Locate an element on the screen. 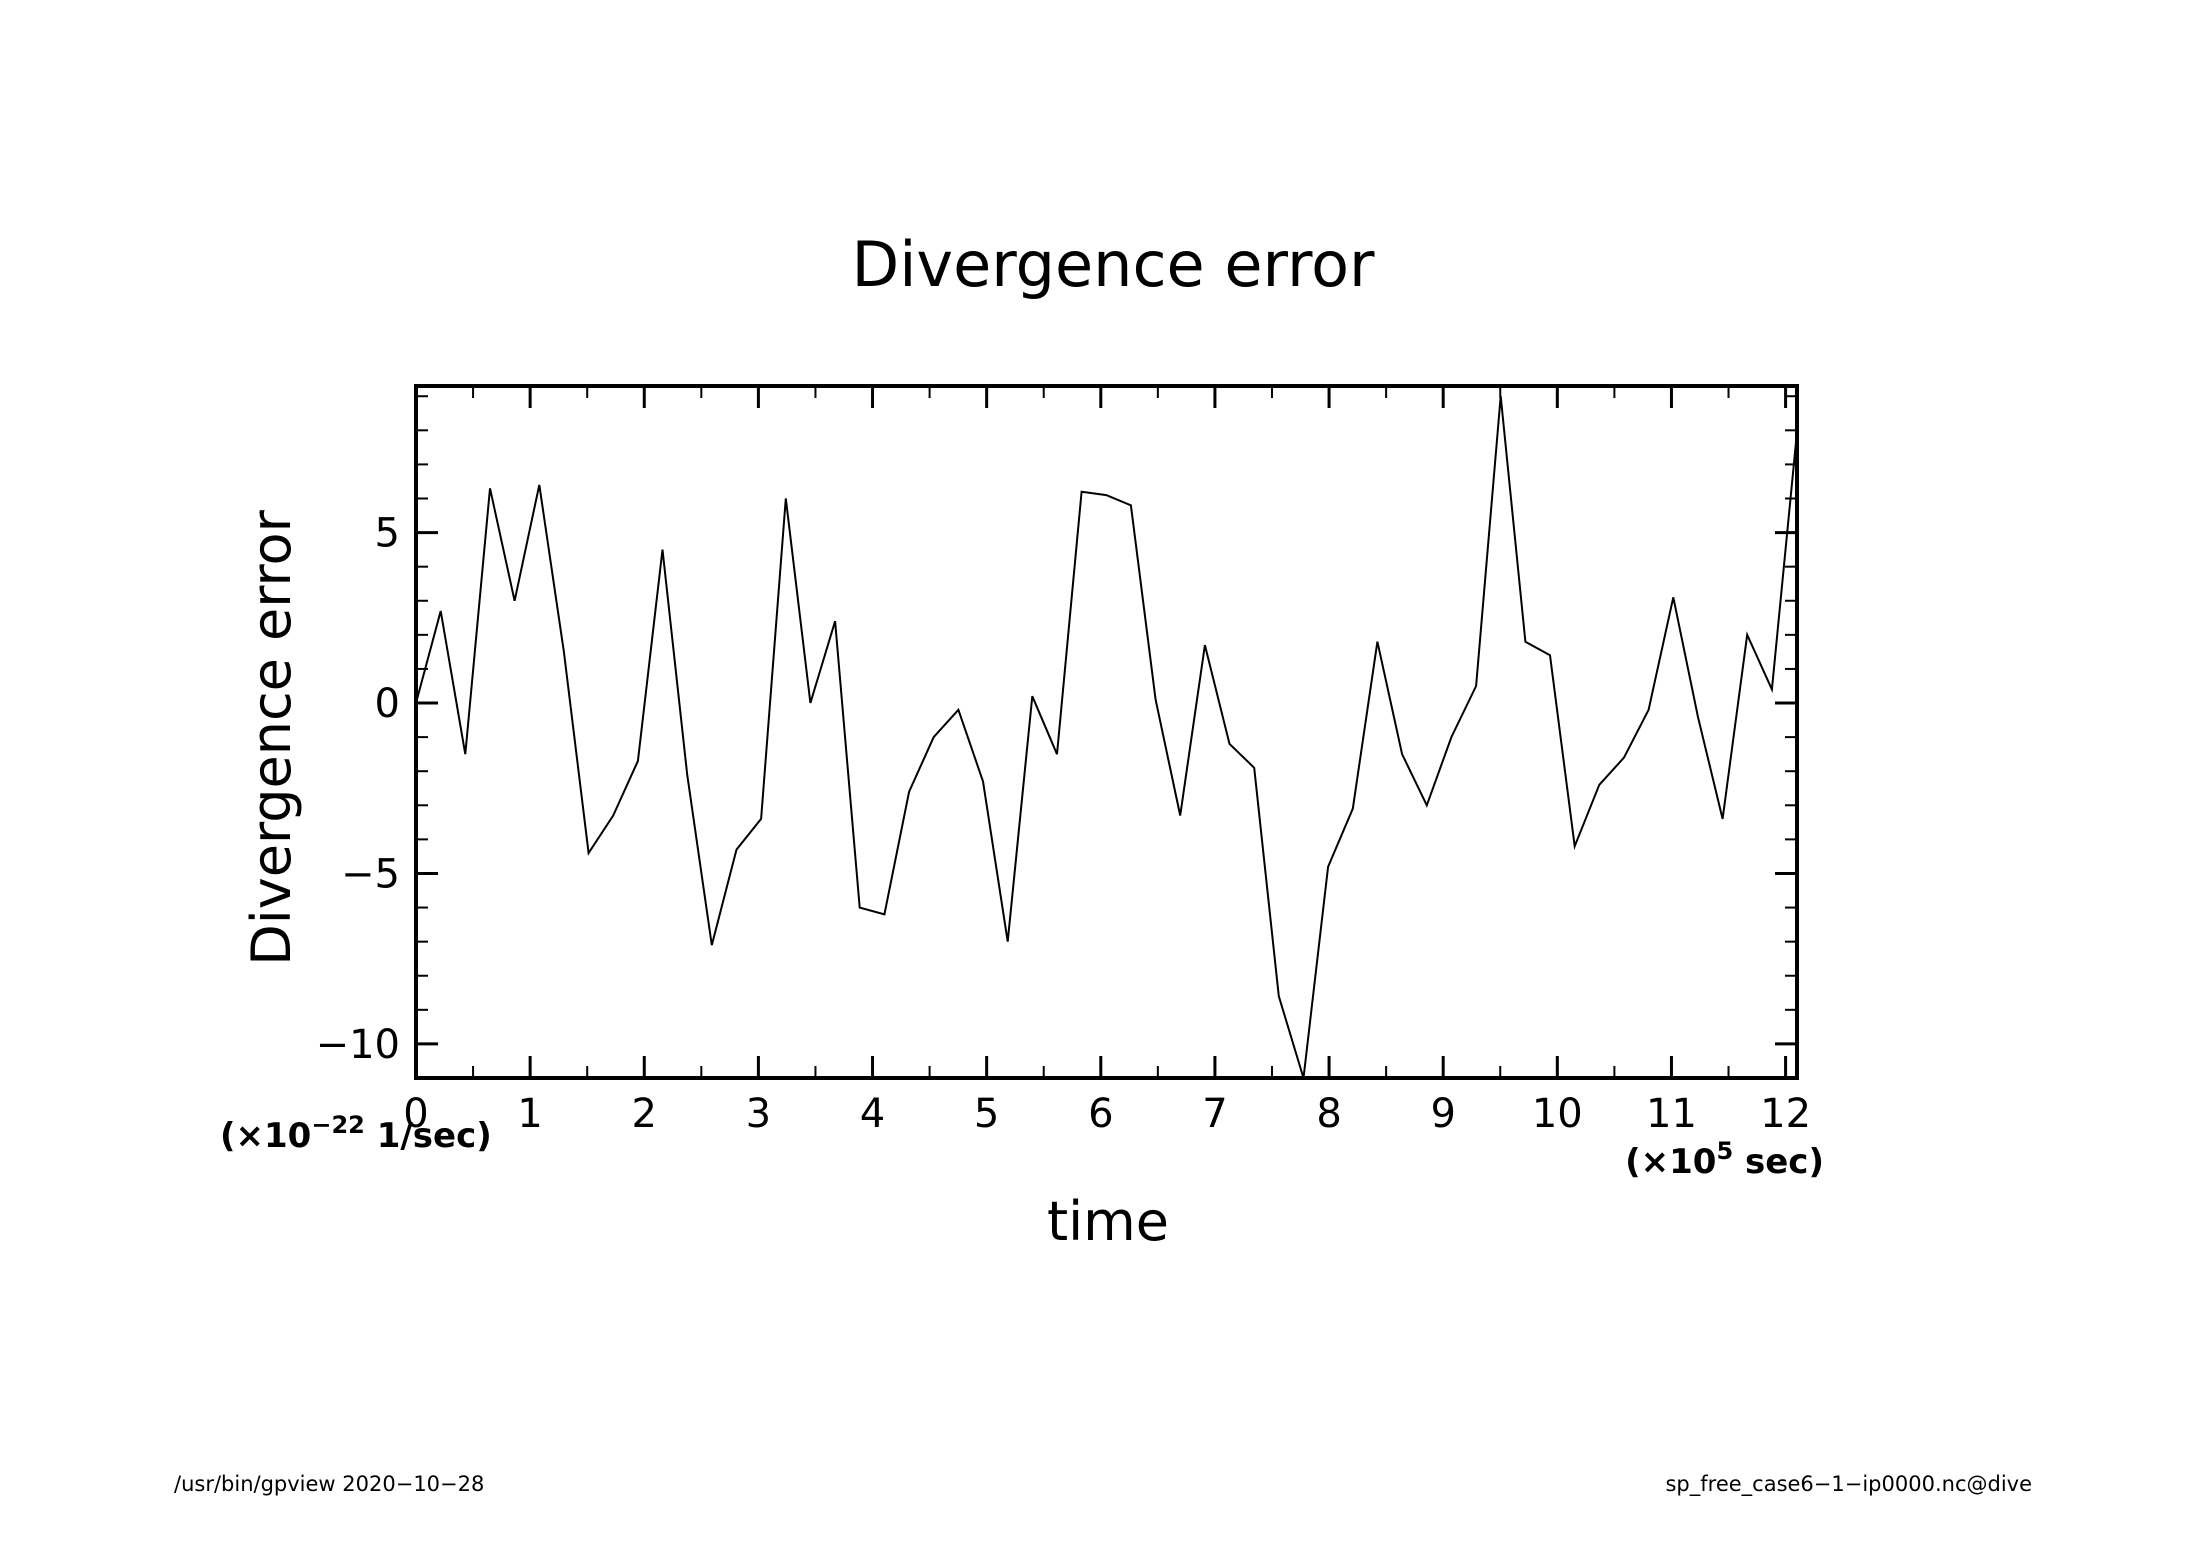 This screenshot has height=1546, width=2188. x-tick-label: 1 is located at coordinates (529, 1114).